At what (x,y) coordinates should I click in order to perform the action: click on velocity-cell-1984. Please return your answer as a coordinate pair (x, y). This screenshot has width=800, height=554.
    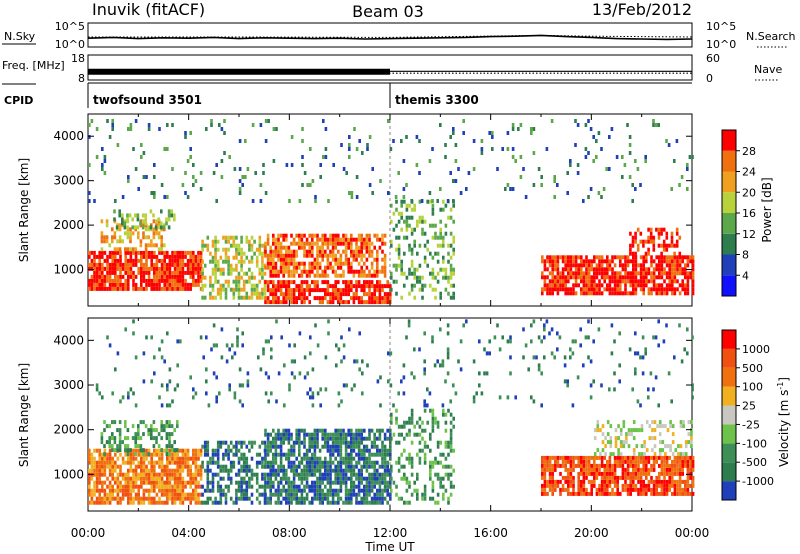
    Looking at the image, I should click on (628, 465).